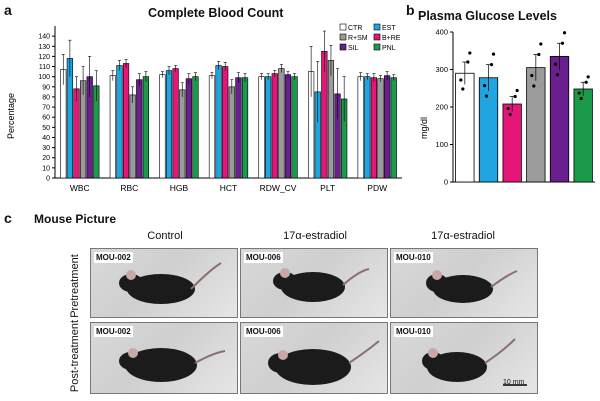 Image resolution: width=600 pixels, height=401 pixels. I want to click on x-tick-label: HGB, so click(179, 188).